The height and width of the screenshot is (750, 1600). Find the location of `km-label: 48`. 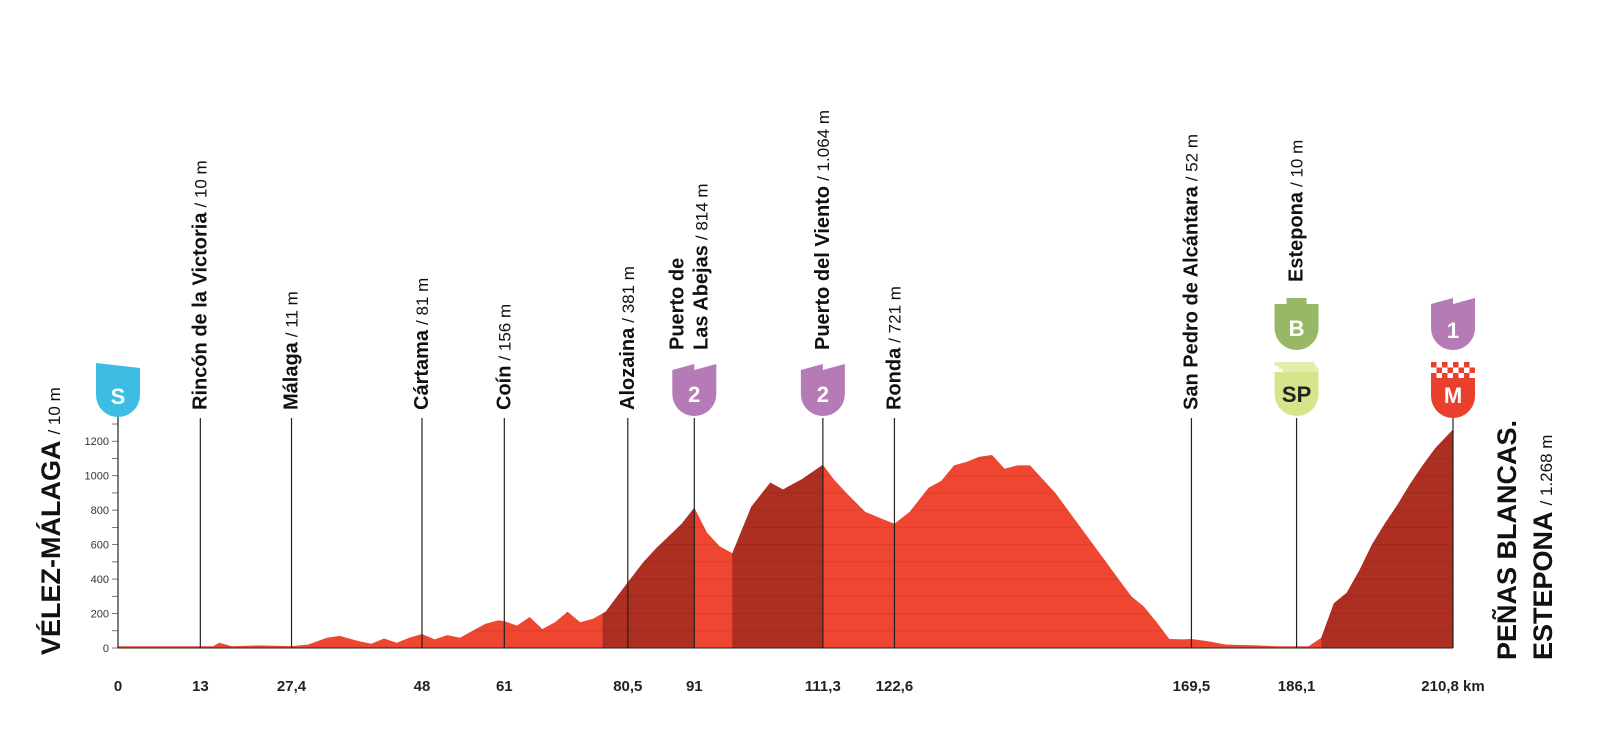

km-label: 48 is located at coordinates (422, 686).